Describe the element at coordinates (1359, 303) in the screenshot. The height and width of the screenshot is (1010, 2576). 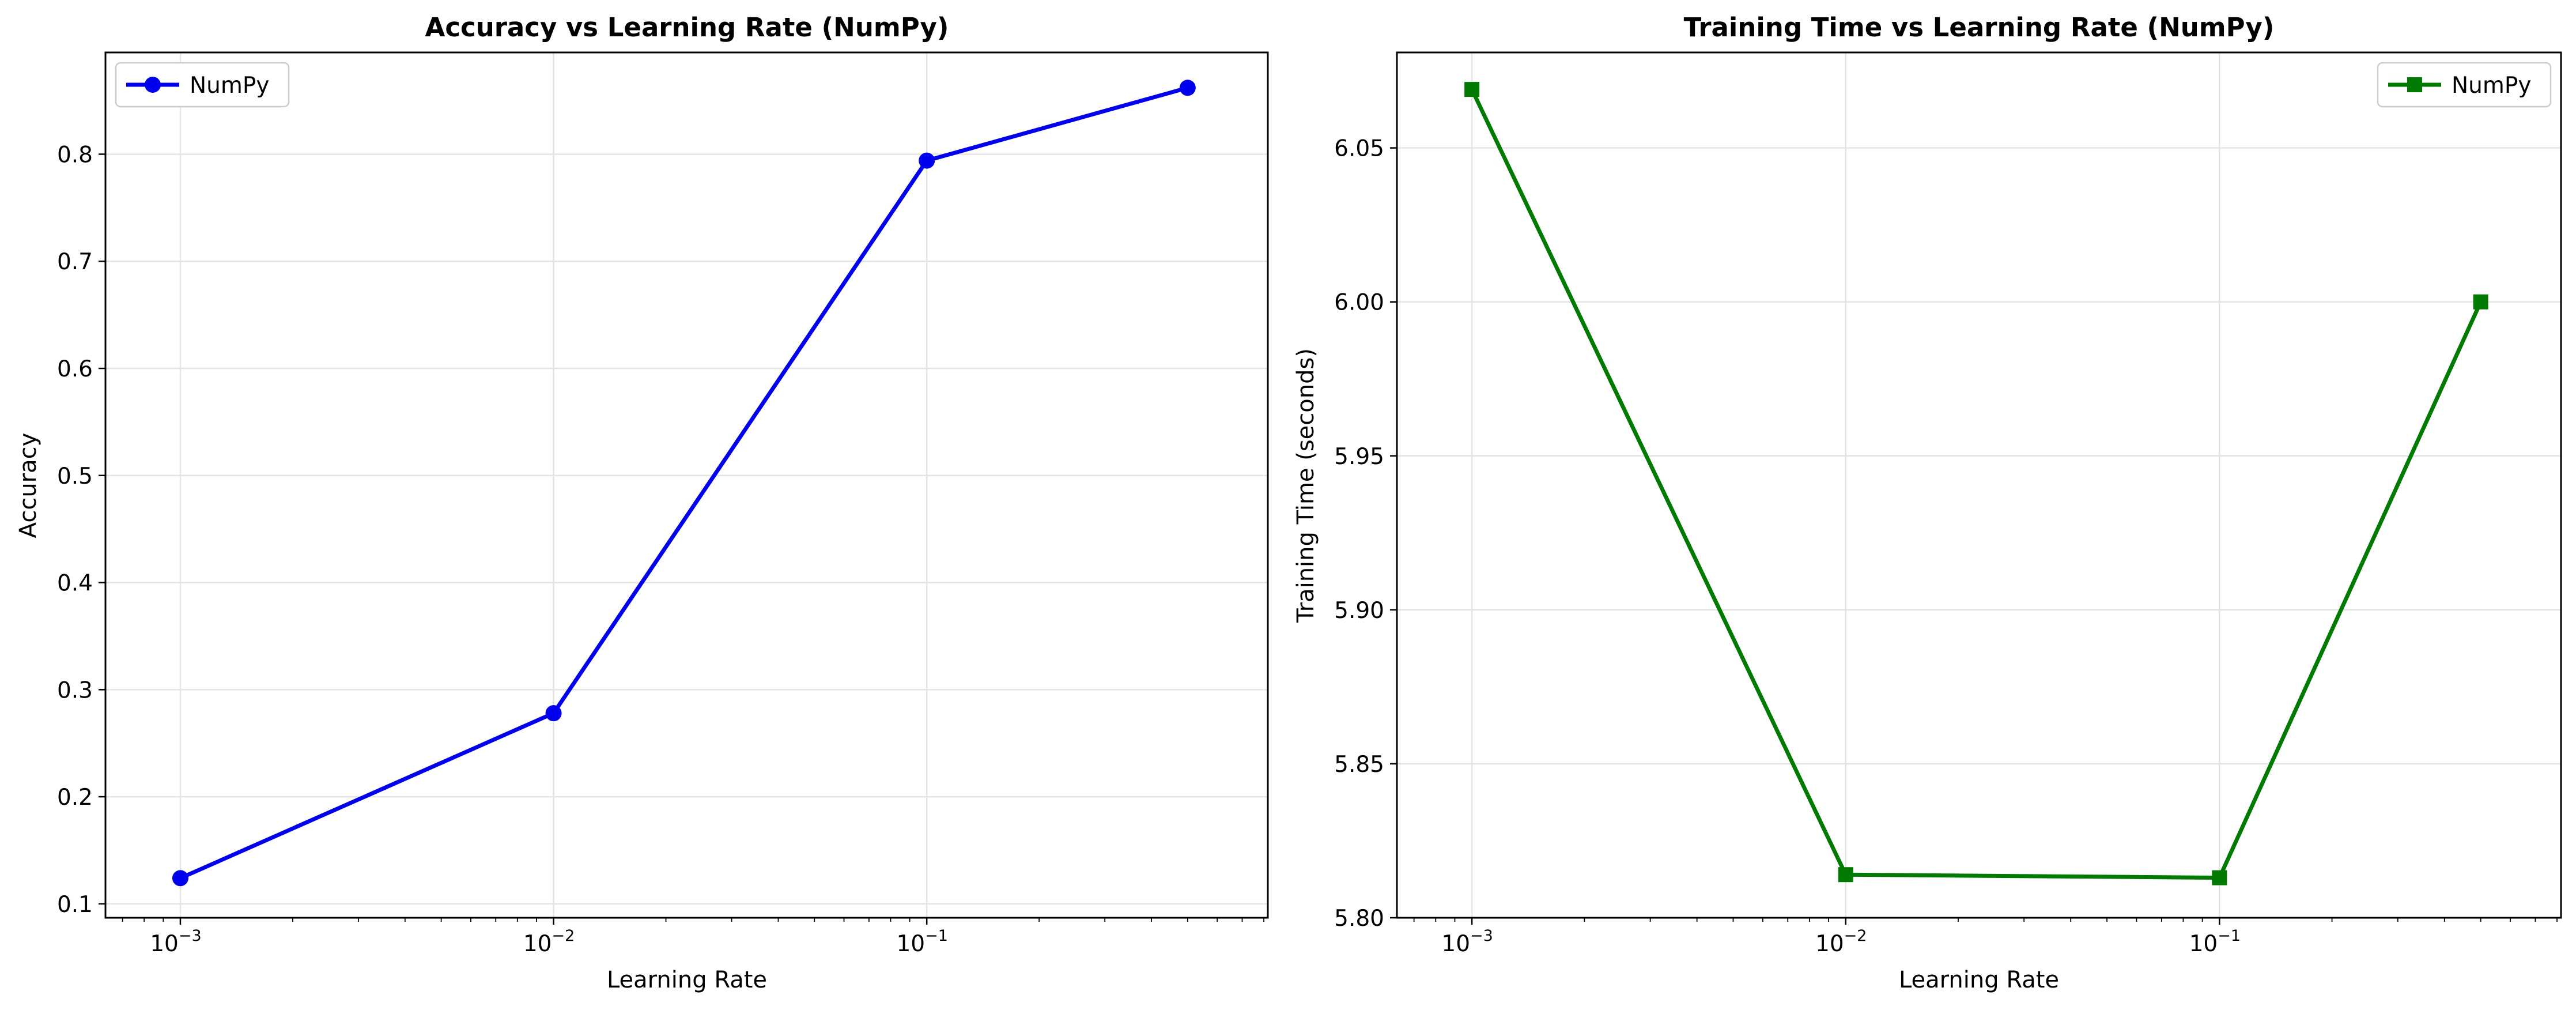
I see `y-tick-label: 6.00` at that location.